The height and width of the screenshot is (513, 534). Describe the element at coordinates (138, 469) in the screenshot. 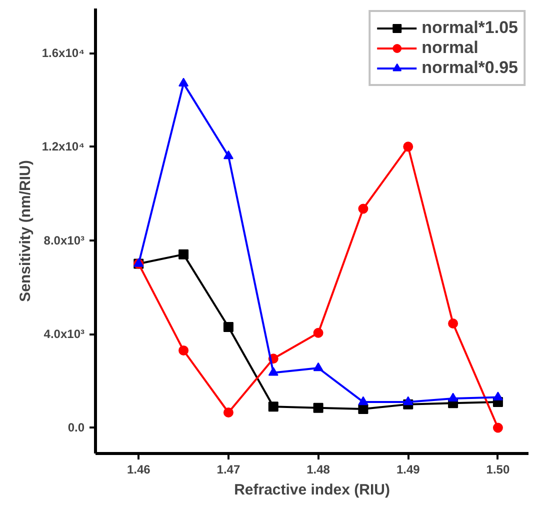

I see `x-tick-label: 1.46` at that location.